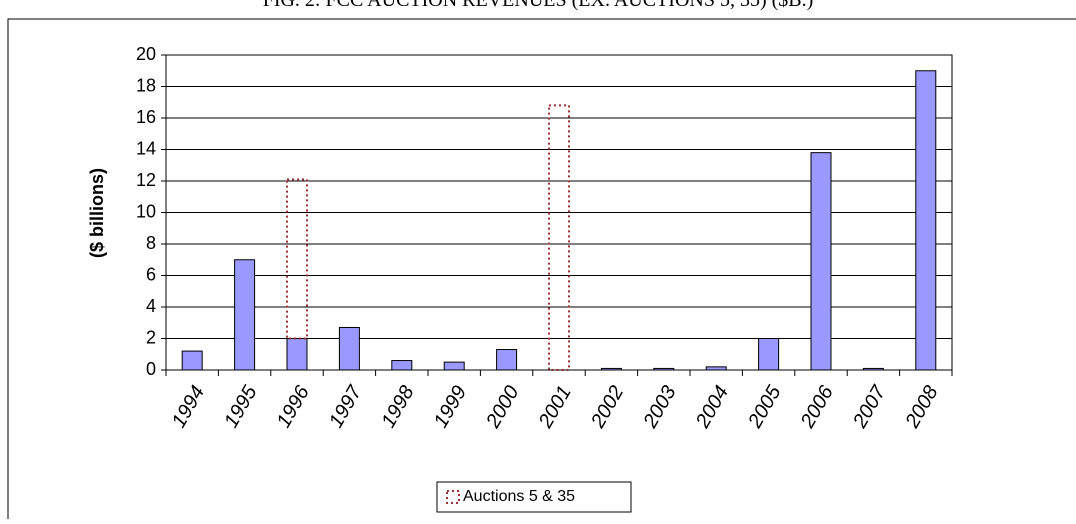 The width and height of the screenshot is (1076, 524). What do you see at coordinates (97, 213) in the screenshot?
I see `y-axis-label: ($ billions)` at bounding box center [97, 213].